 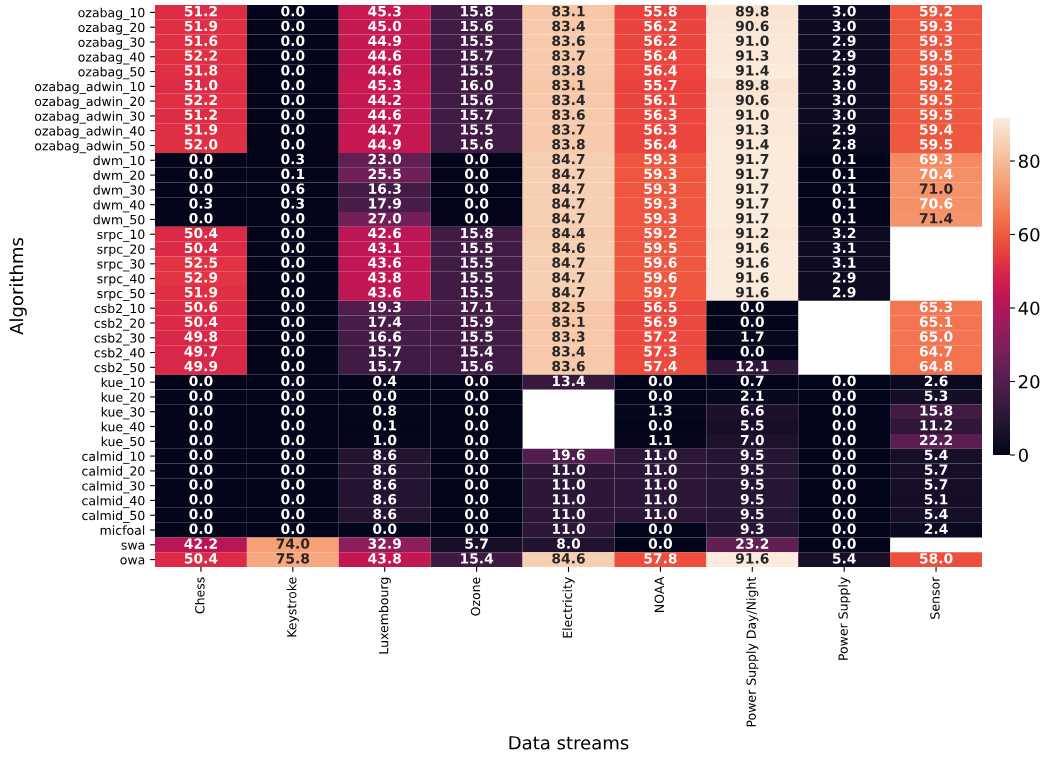 What do you see at coordinates (201, 558) in the screenshot?
I see `data-label: 50.4` at bounding box center [201, 558].